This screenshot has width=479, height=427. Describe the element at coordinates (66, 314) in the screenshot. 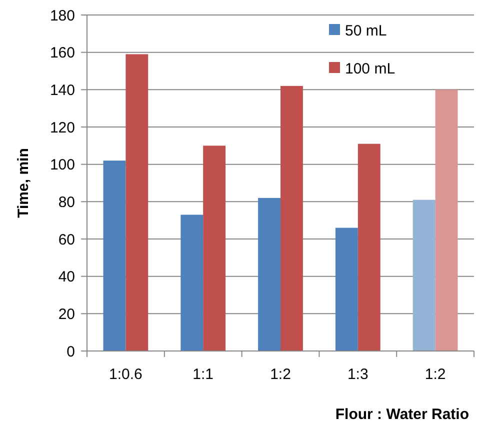

I see `y-tick-label: 20` at that location.